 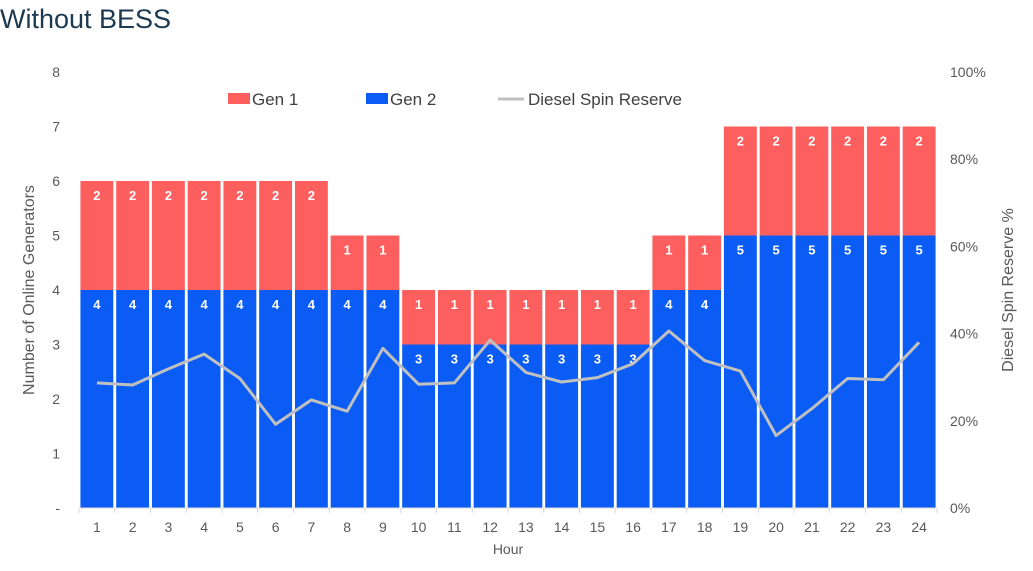 I want to click on legend-item: Gen 2, so click(x=401, y=99).